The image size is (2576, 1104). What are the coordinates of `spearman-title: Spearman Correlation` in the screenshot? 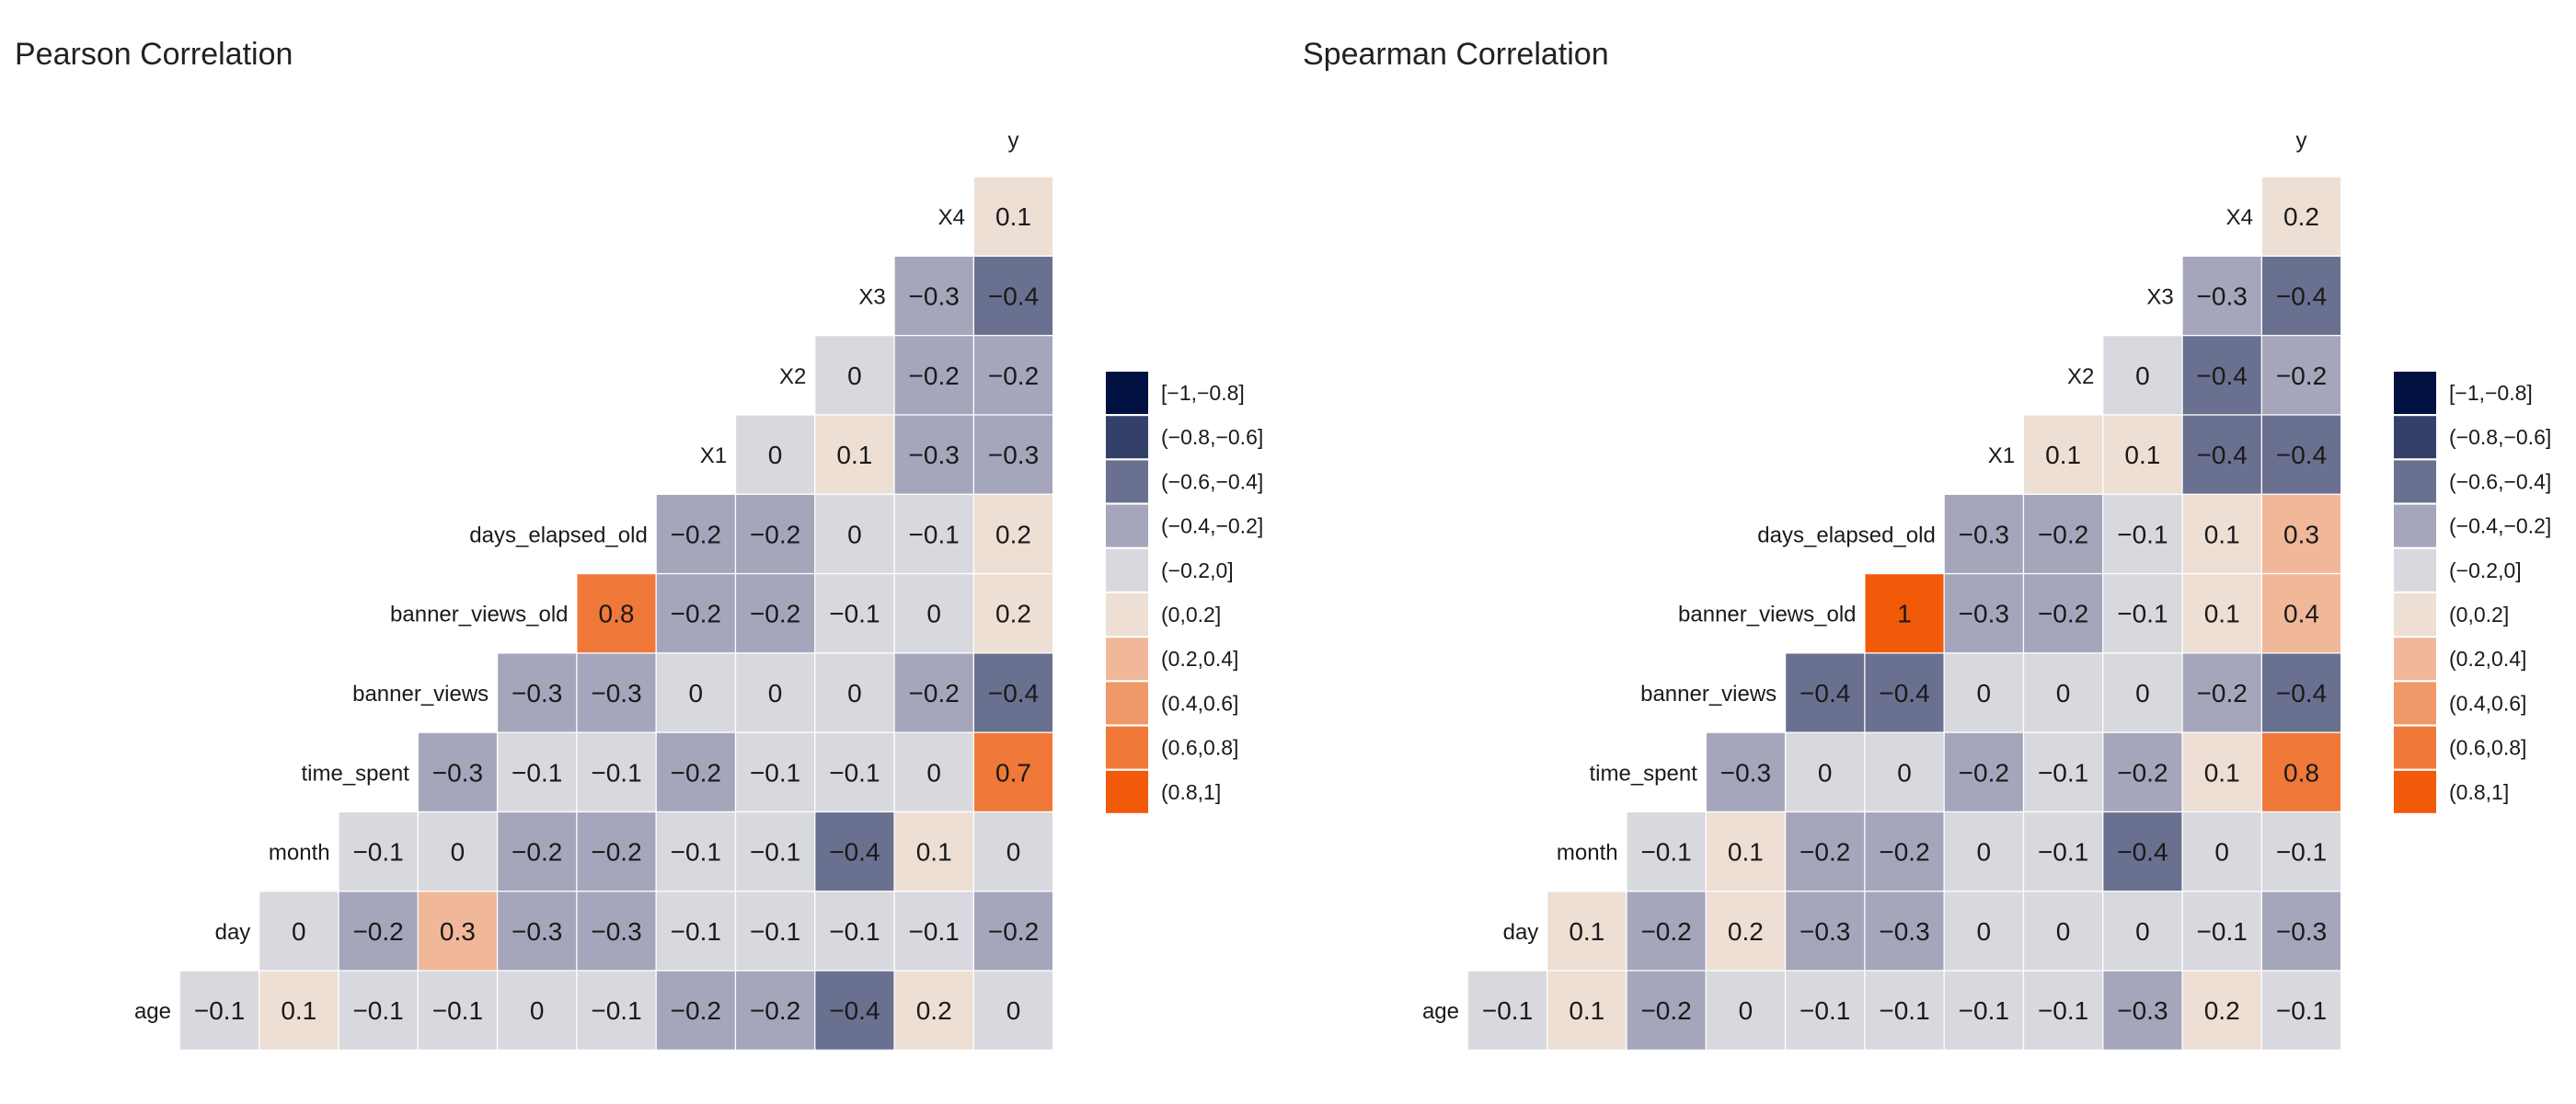 It's located at (1456, 54).